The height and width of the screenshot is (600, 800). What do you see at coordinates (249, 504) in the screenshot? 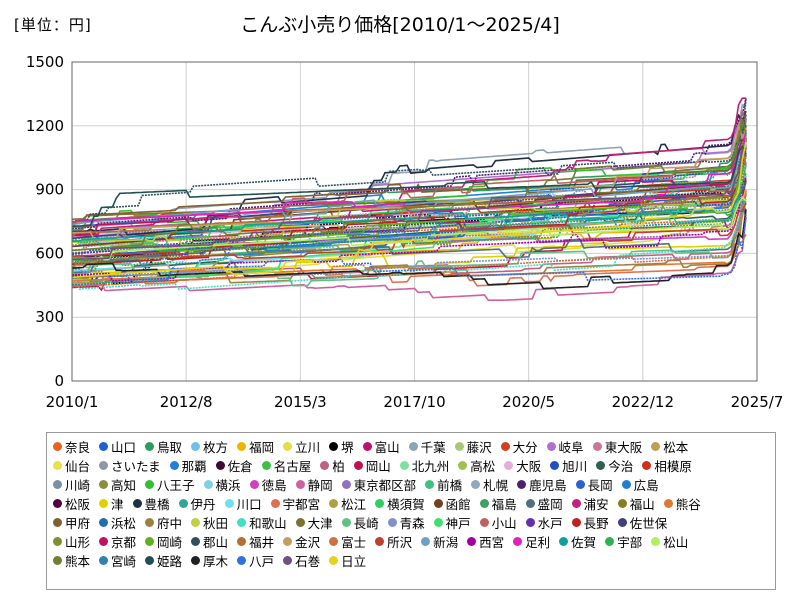
I see `legend-label: 川口` at bounding box center [249, 504].